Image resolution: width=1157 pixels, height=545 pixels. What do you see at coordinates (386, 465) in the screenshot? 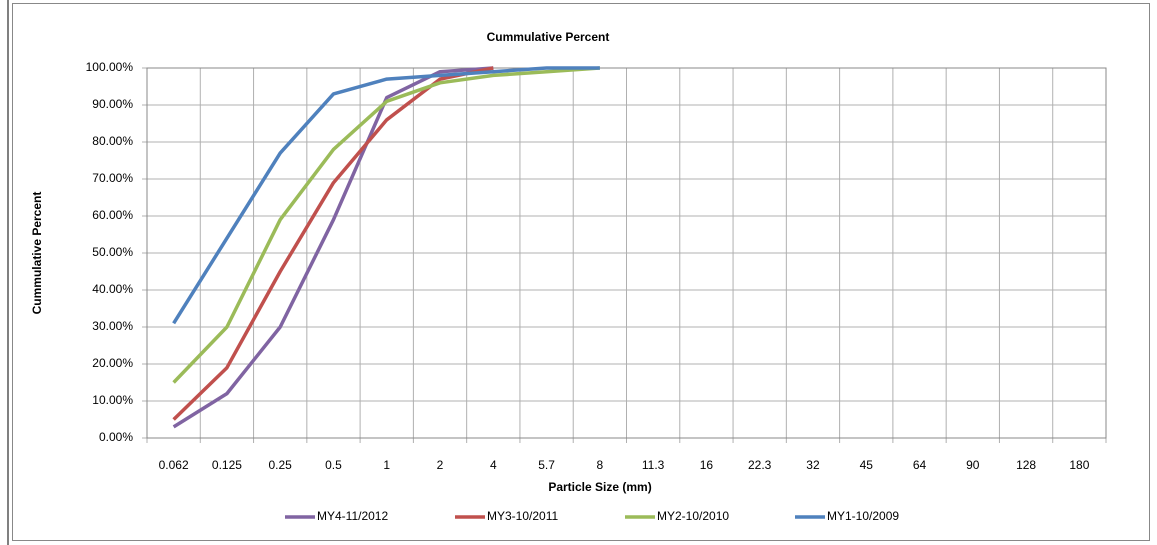
I see `x-tick-label: 1` at bounding box center [386, 465].